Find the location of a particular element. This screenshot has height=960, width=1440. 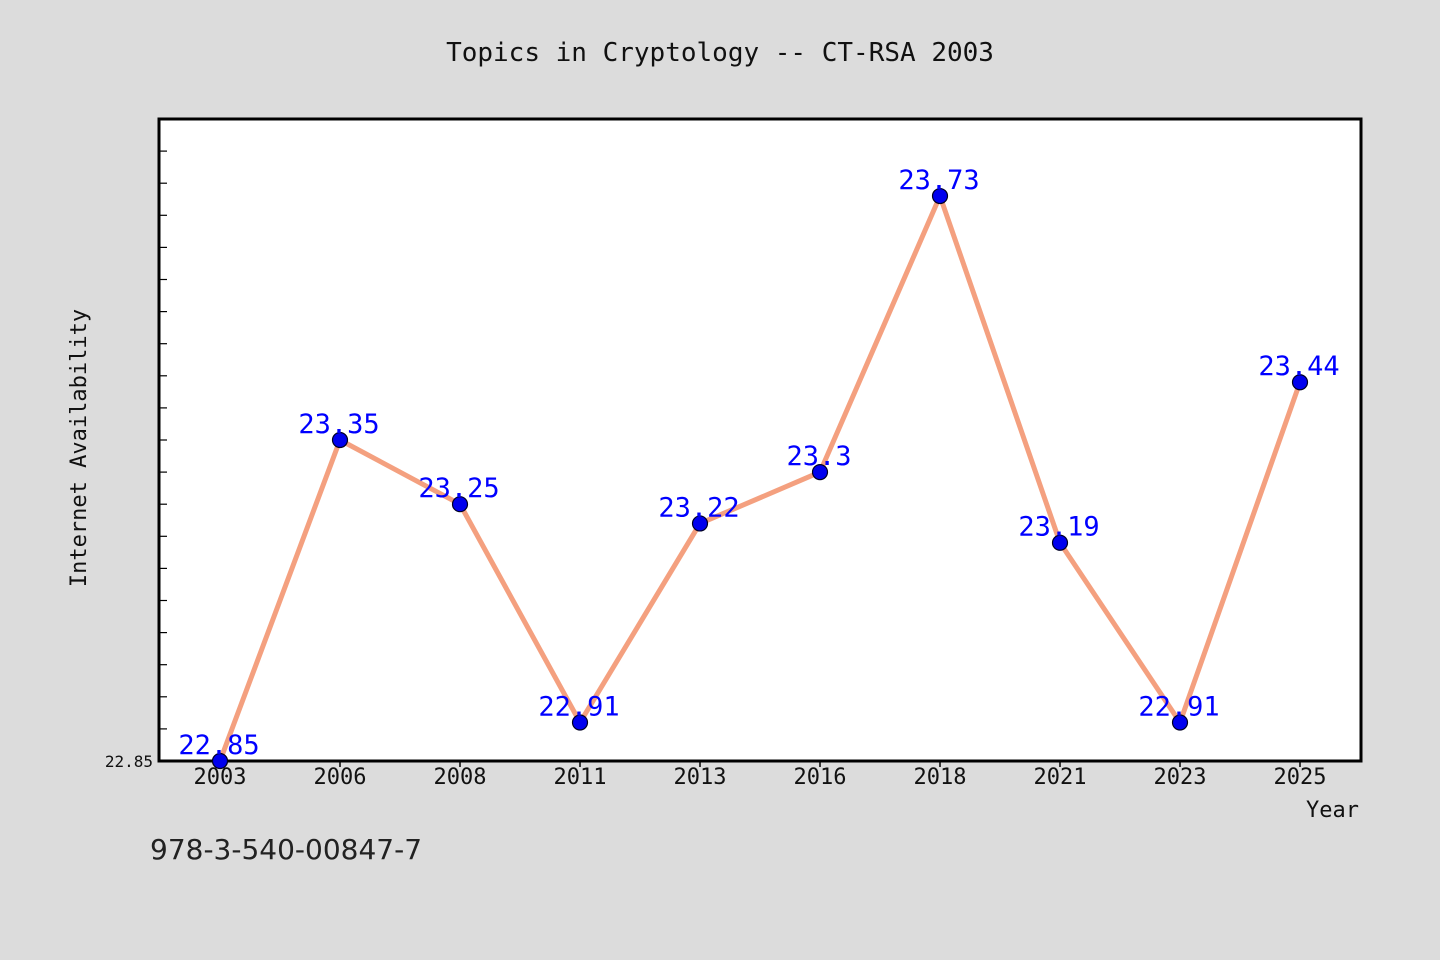

x-axis-label: Year is located at coordinates (1332, 810).